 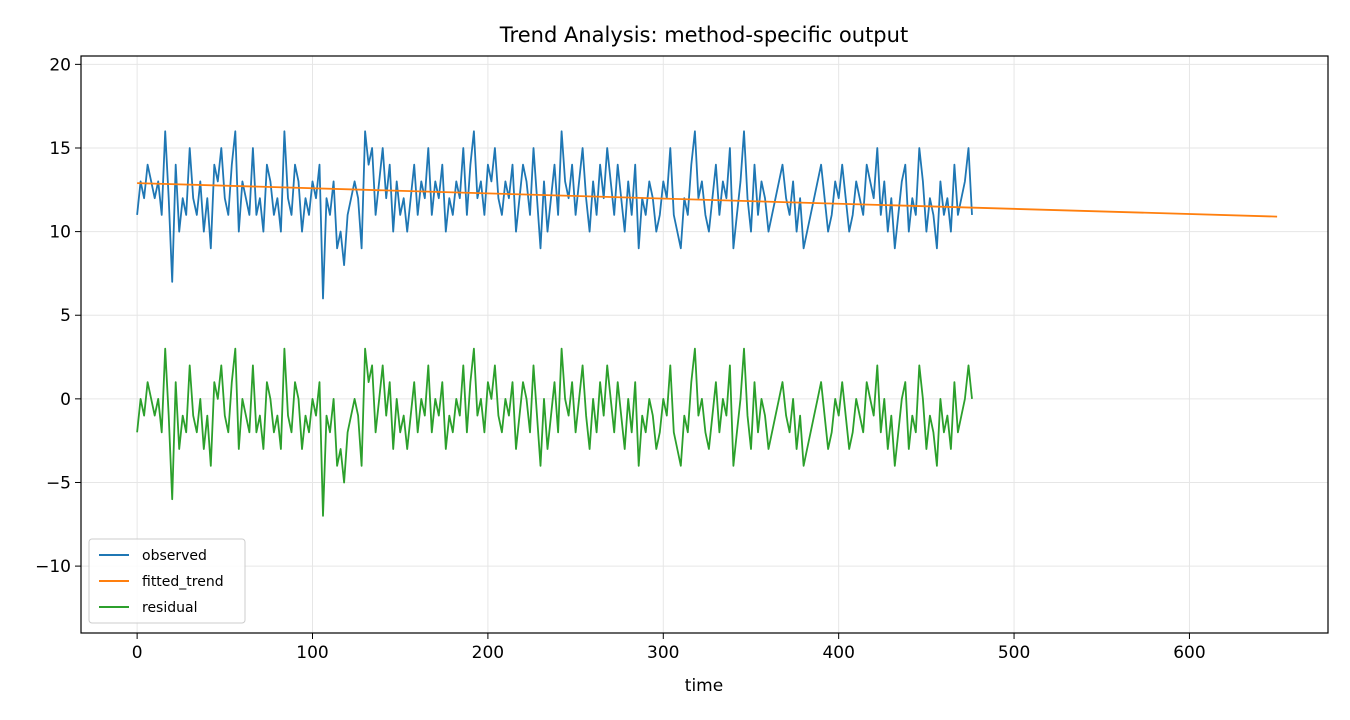 I want to click on x-axis-label: time, so click(x=704, y=686).